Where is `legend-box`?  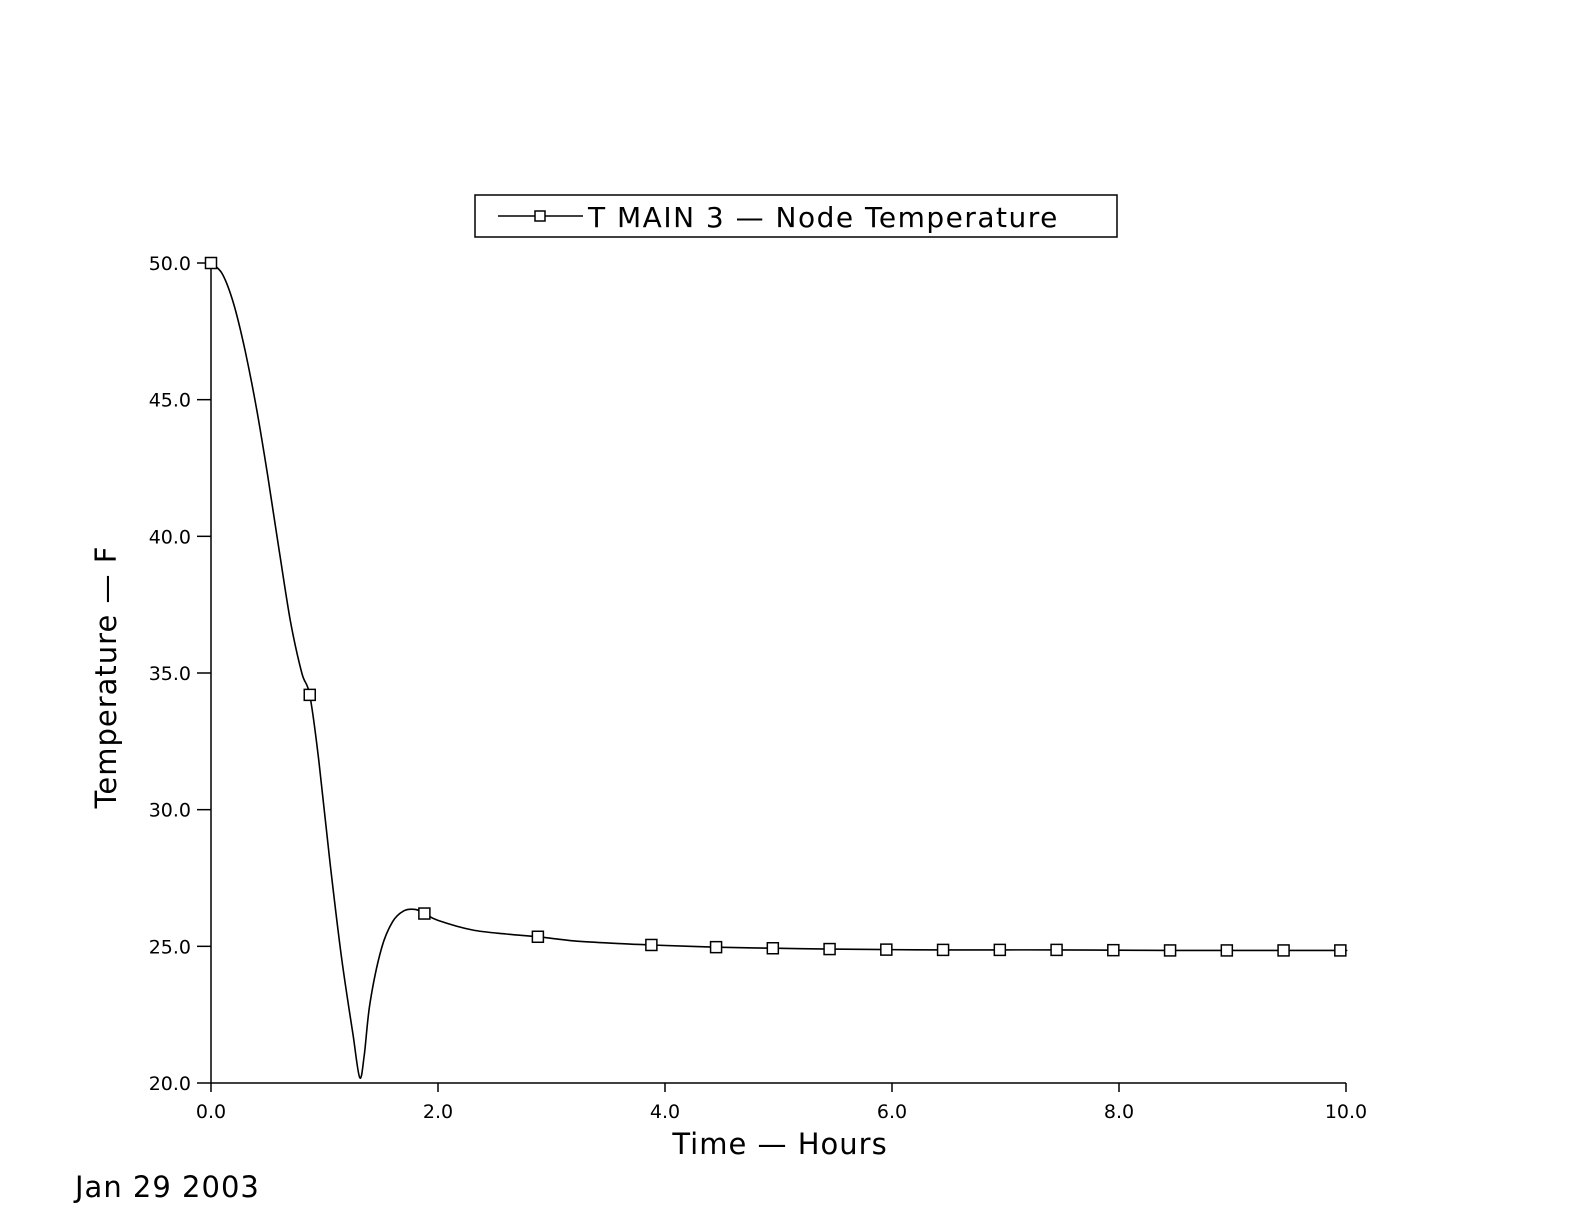
legend-box is located at coordinates (796, 216).